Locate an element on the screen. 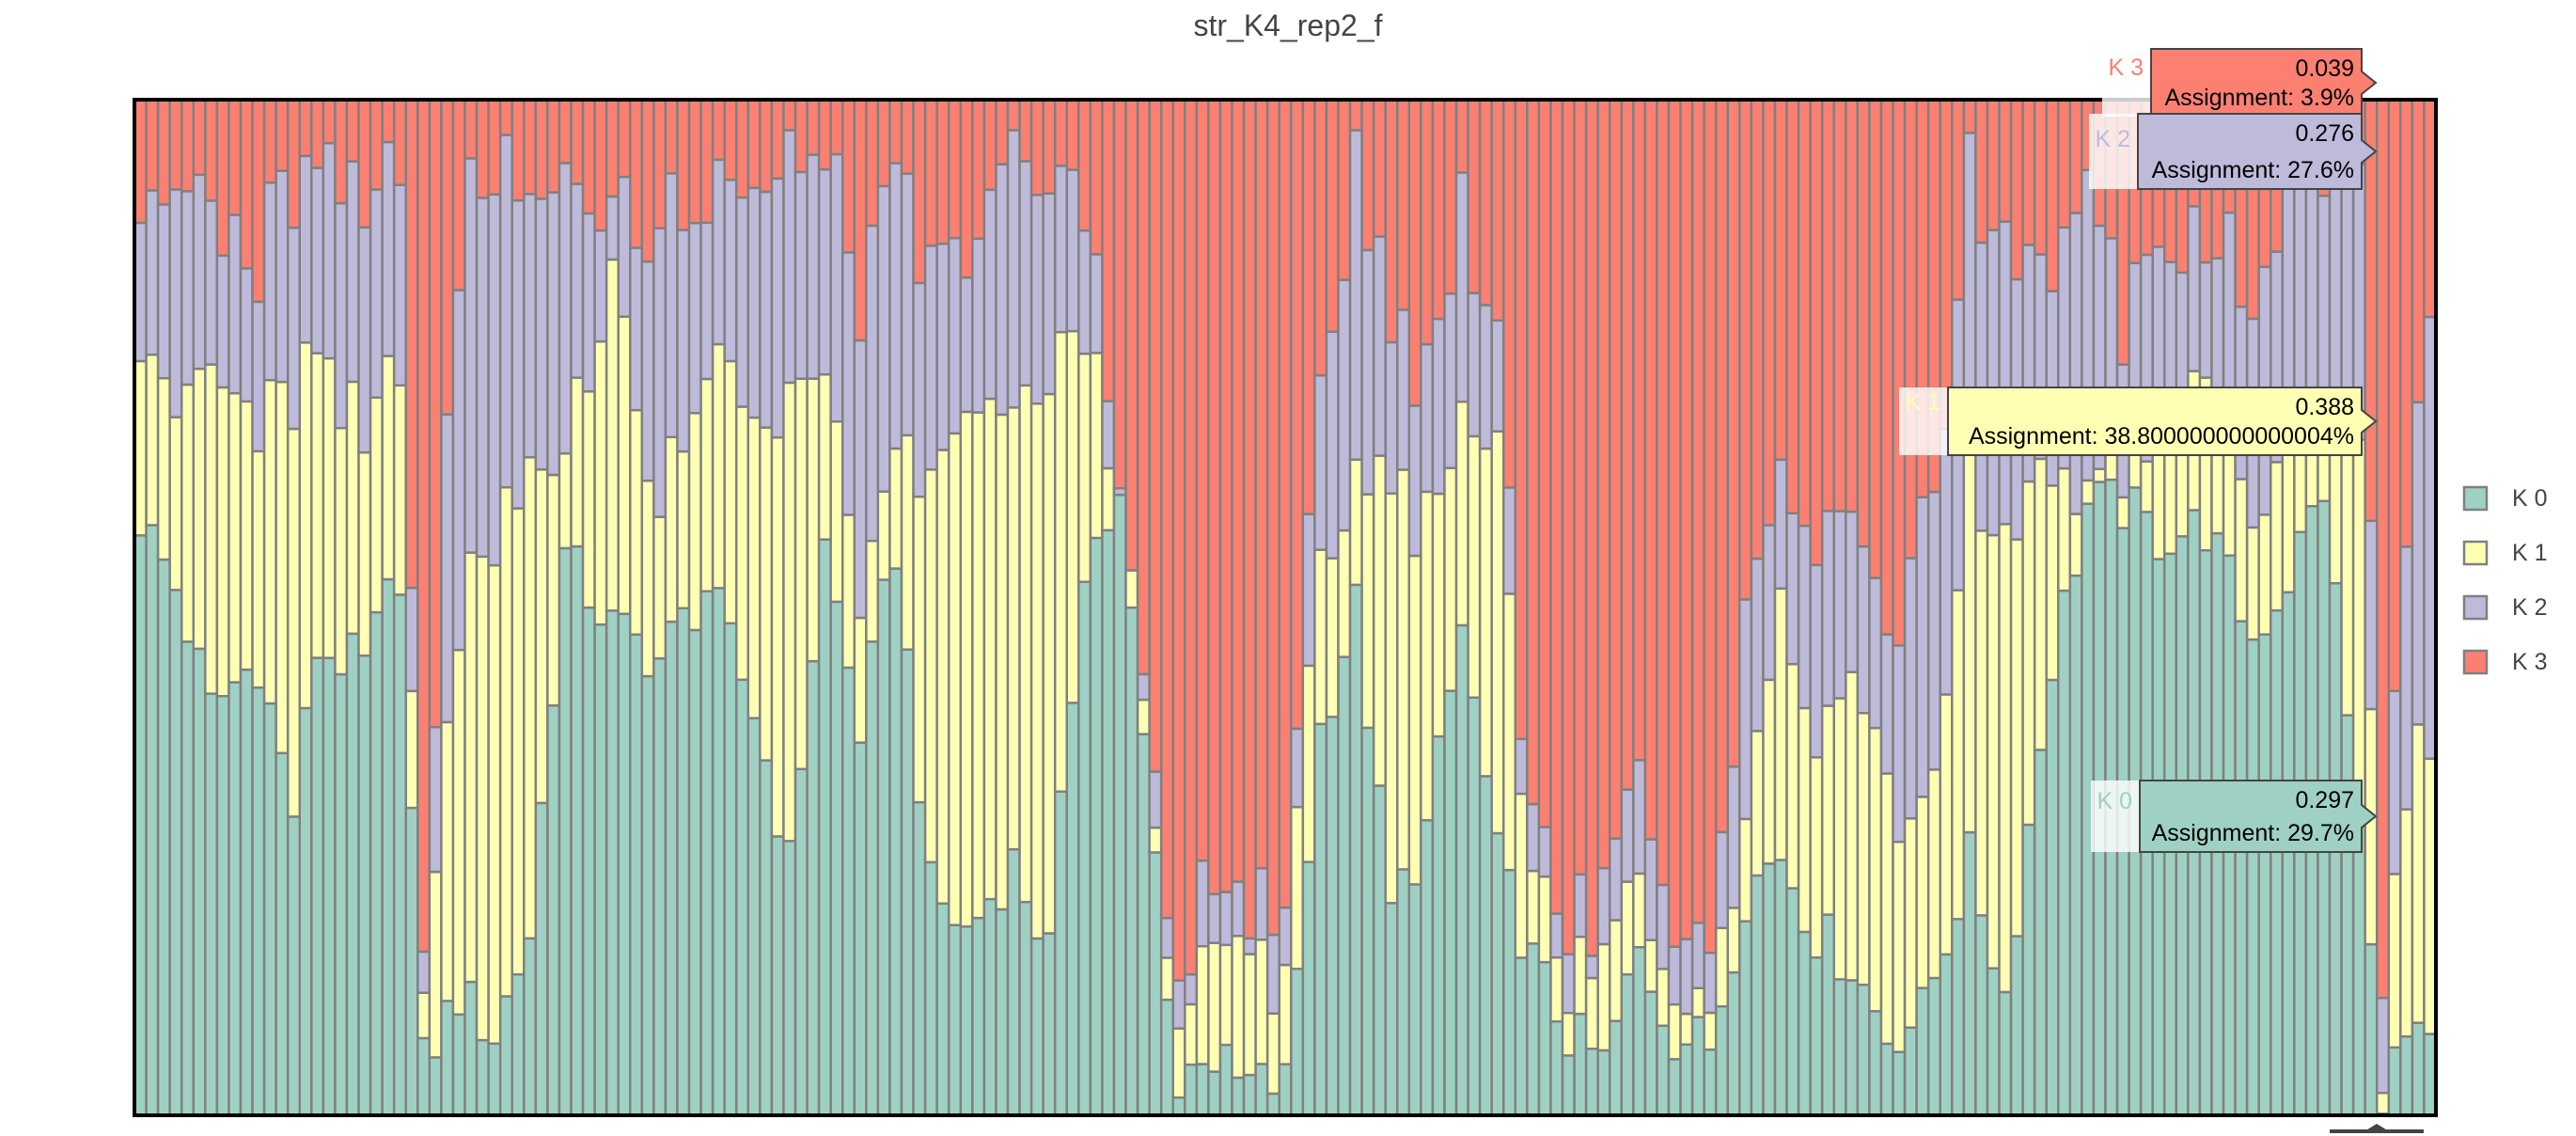 The height and width of the screenshot is (1136, 2576). bar-sample-28-k0 is located at coordinates (471, 1048).